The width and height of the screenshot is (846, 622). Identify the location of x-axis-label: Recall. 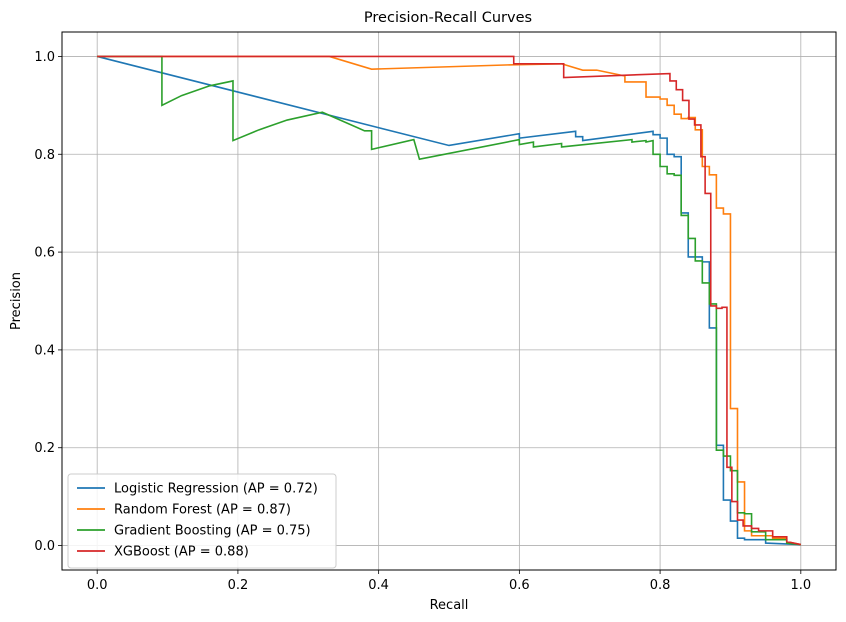
(449, 605).